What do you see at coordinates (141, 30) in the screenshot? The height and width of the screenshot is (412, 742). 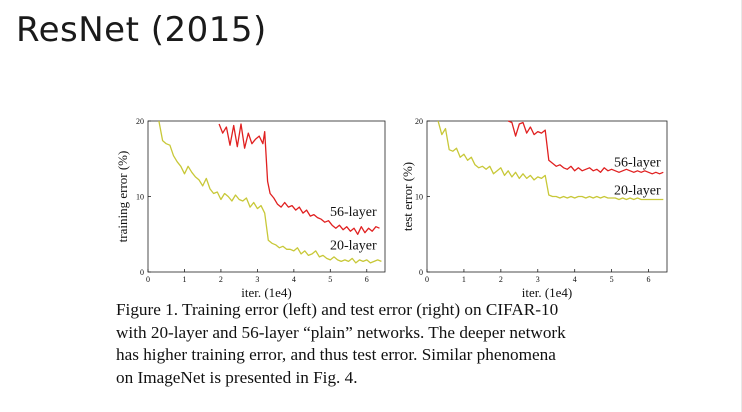 I see `slide-title: ResNet (2015)` at bounding box center [141, 30].